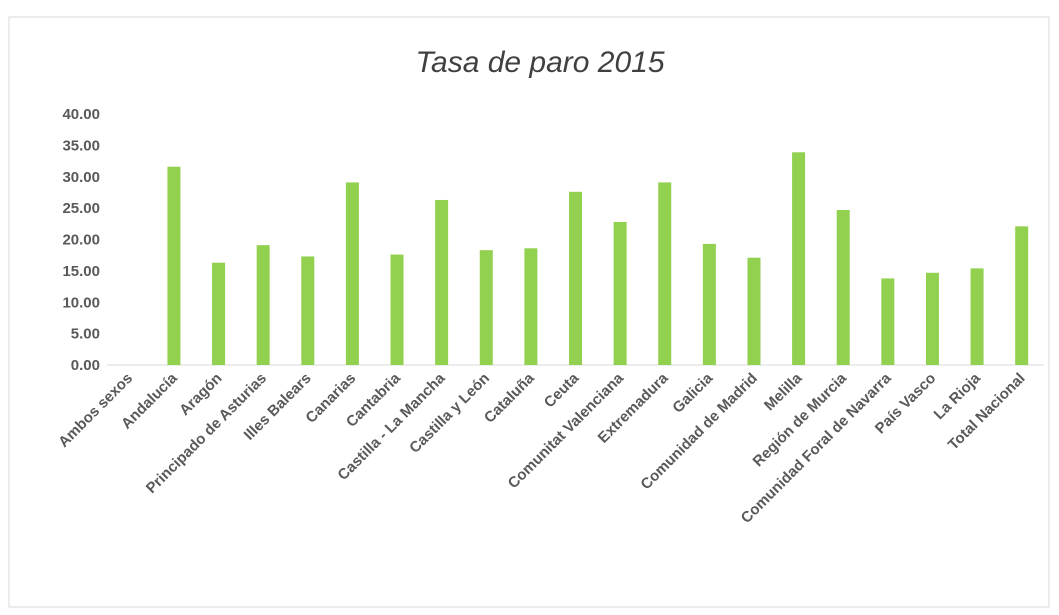  I want to click on y-tick-label: 0.00, so click(85, 365).